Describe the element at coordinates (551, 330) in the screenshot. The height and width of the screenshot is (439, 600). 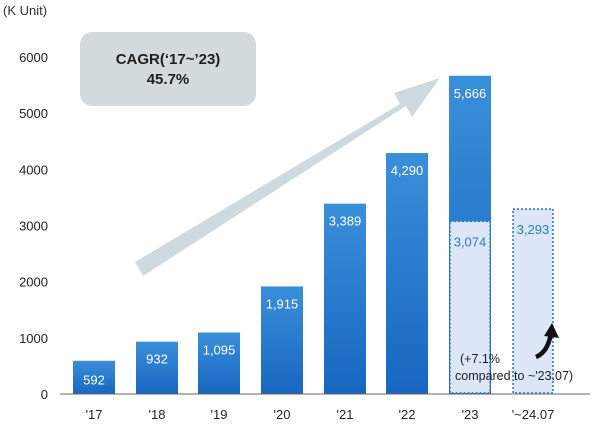
I see `curved-arrow-head-icon` at that location.